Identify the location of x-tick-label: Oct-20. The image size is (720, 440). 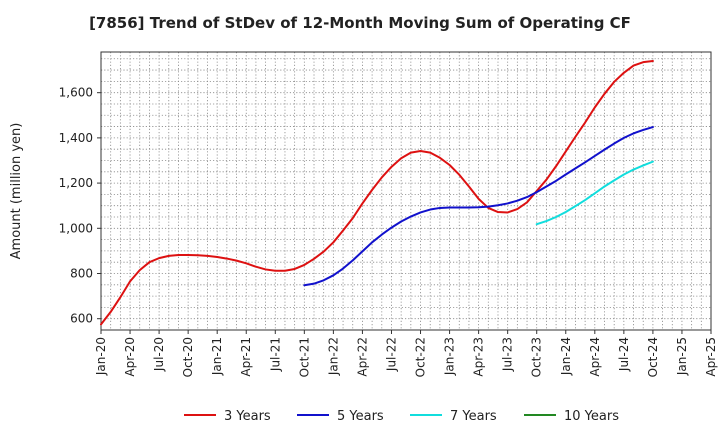
(188, 357).